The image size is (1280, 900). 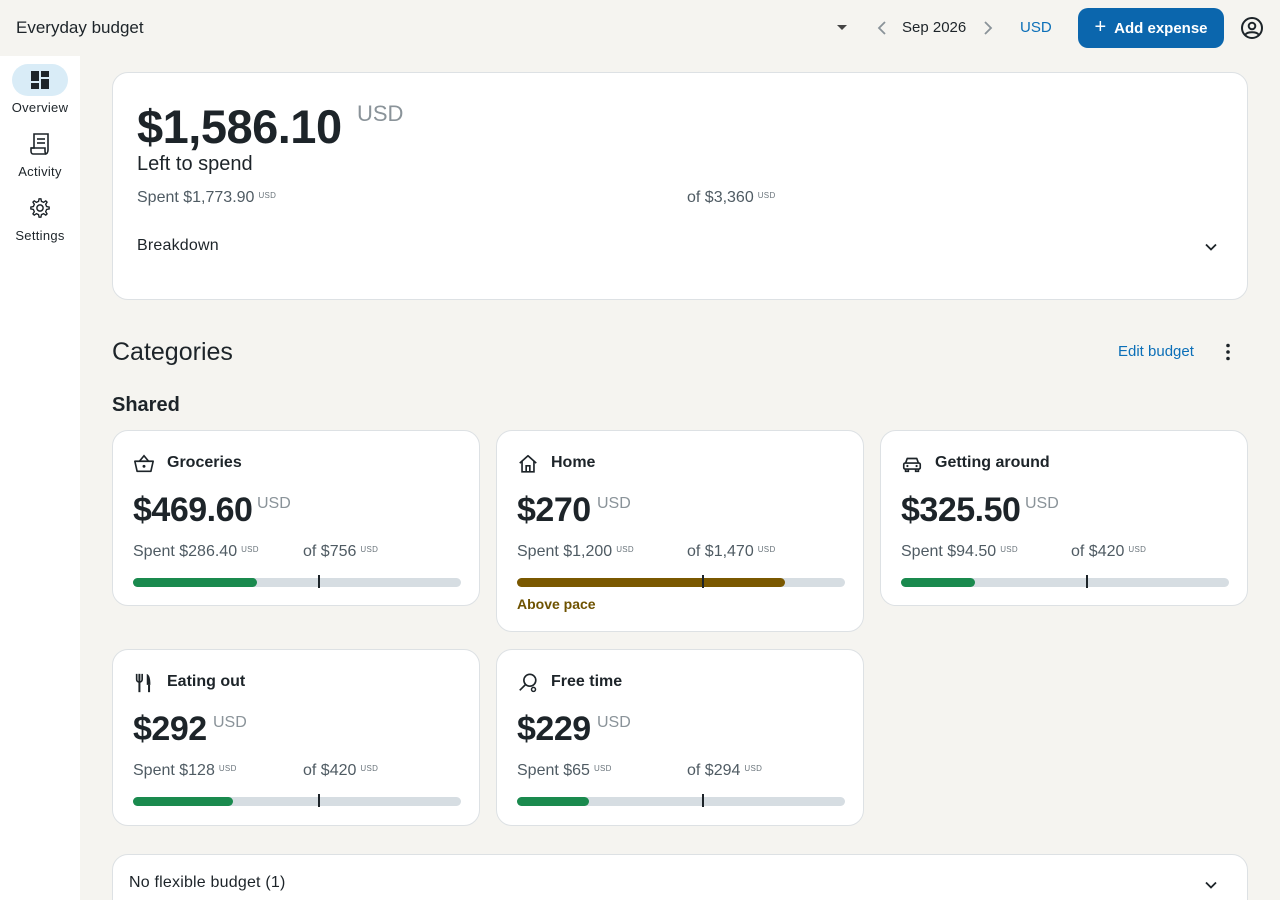 I want to click on sidebar-item-settings: Settings, so click(x=40, y=217).